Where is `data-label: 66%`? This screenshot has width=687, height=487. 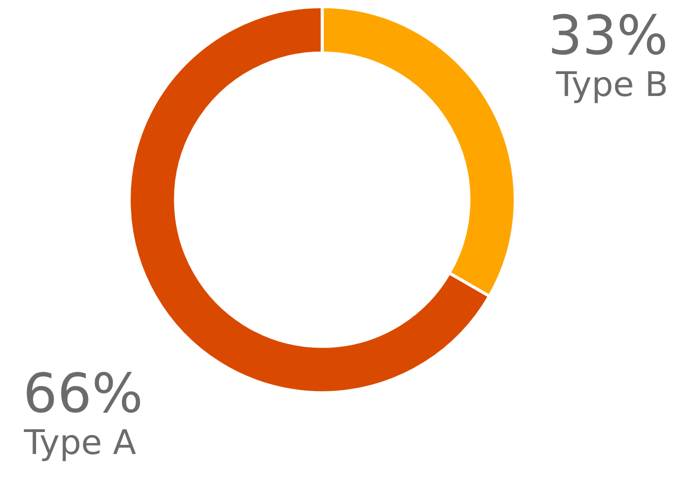 data-label: 66% is located at coordinates (83, 393).